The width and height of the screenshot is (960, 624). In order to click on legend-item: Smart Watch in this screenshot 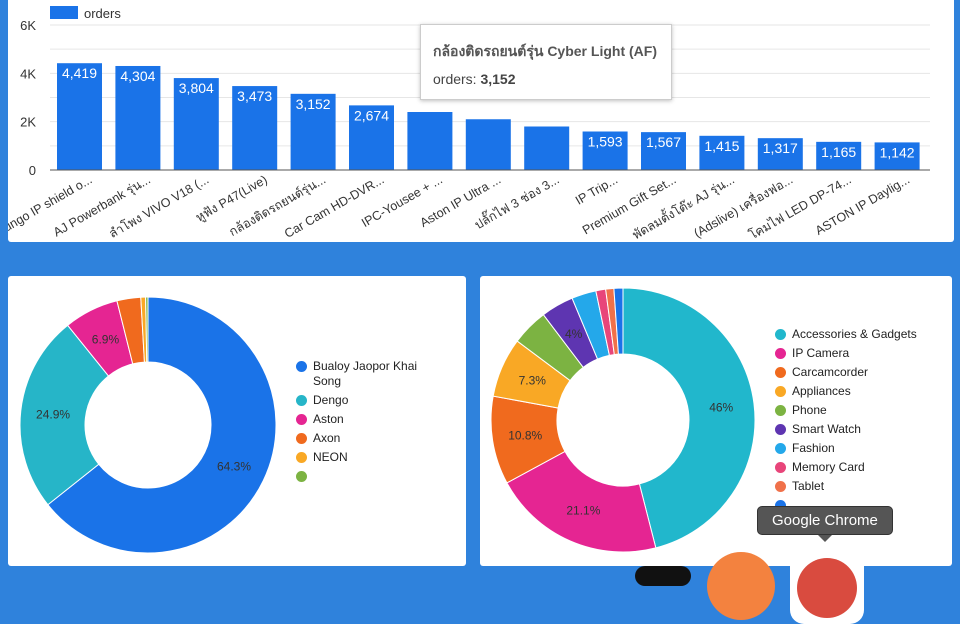, I will do `click(860, 429)`.